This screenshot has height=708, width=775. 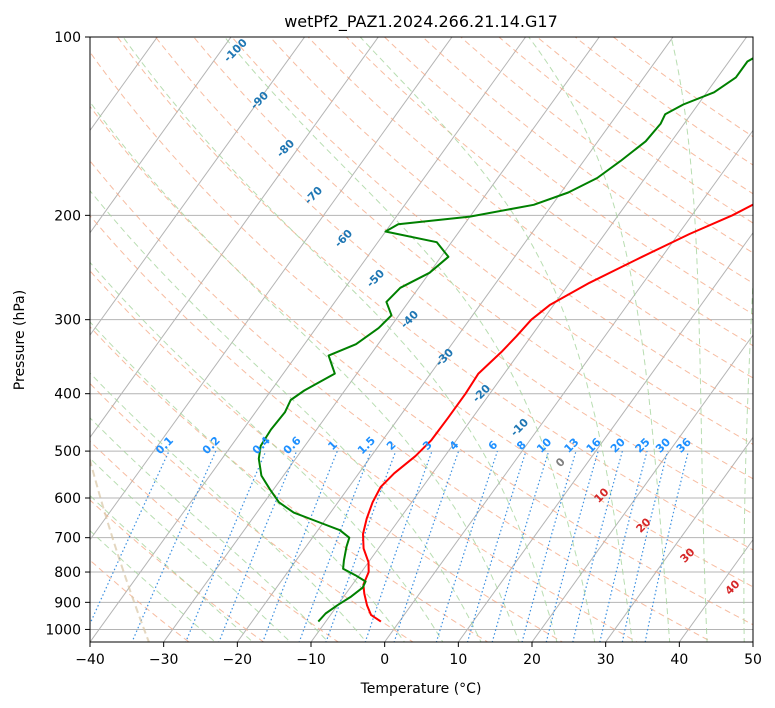 I want to click on y-tick-label: 900, so click(x=67, y=603).